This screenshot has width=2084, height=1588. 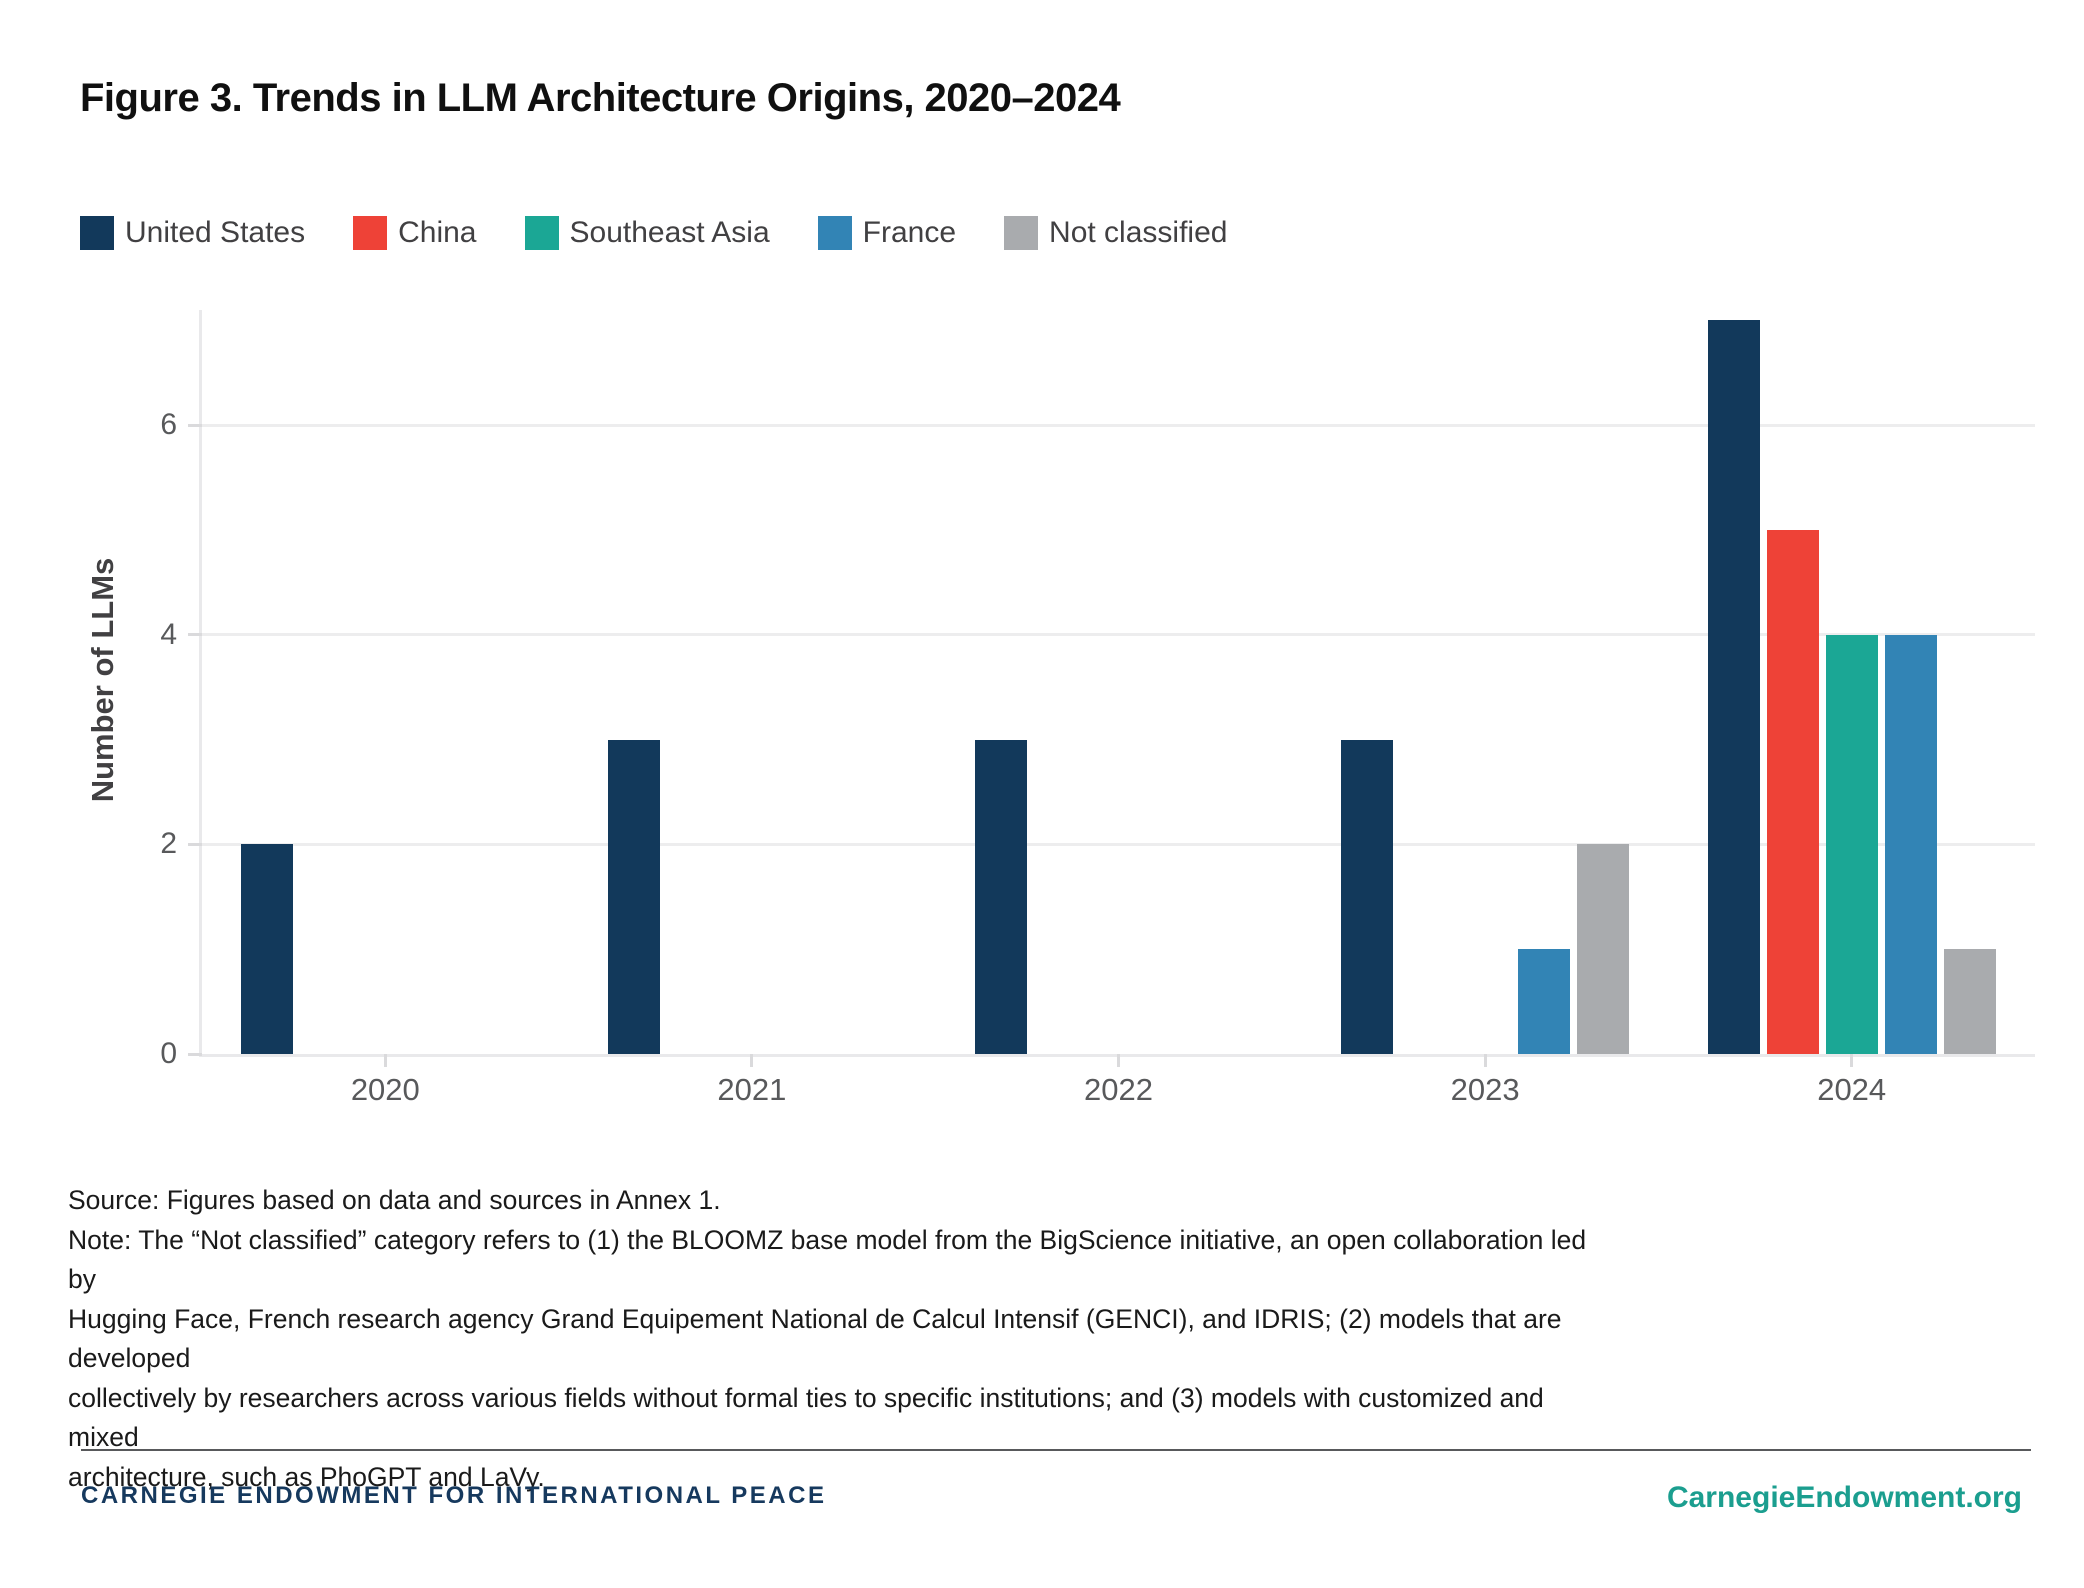 I want to click on bar-united-states-2020, so click(x=267, y=949).